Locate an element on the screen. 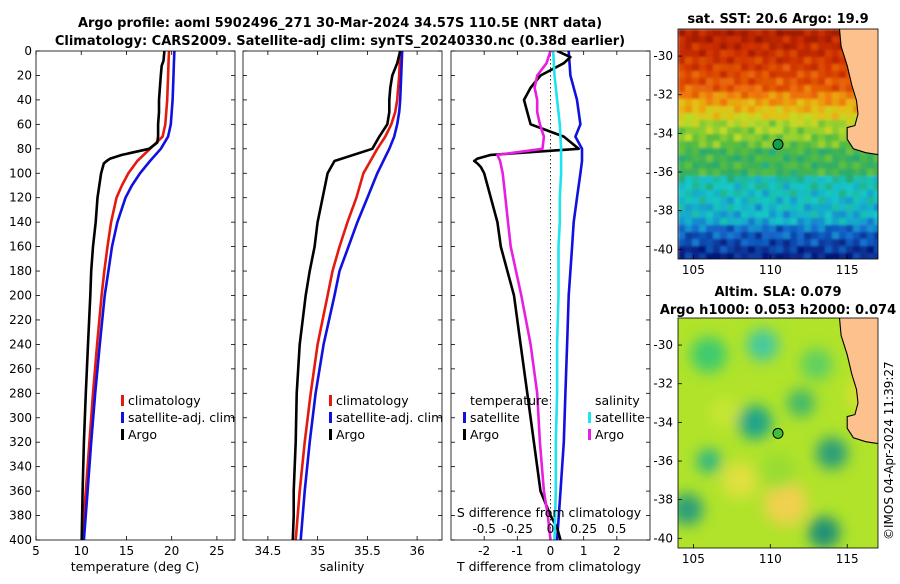  series-climatology is located at coordinates (125, 295).